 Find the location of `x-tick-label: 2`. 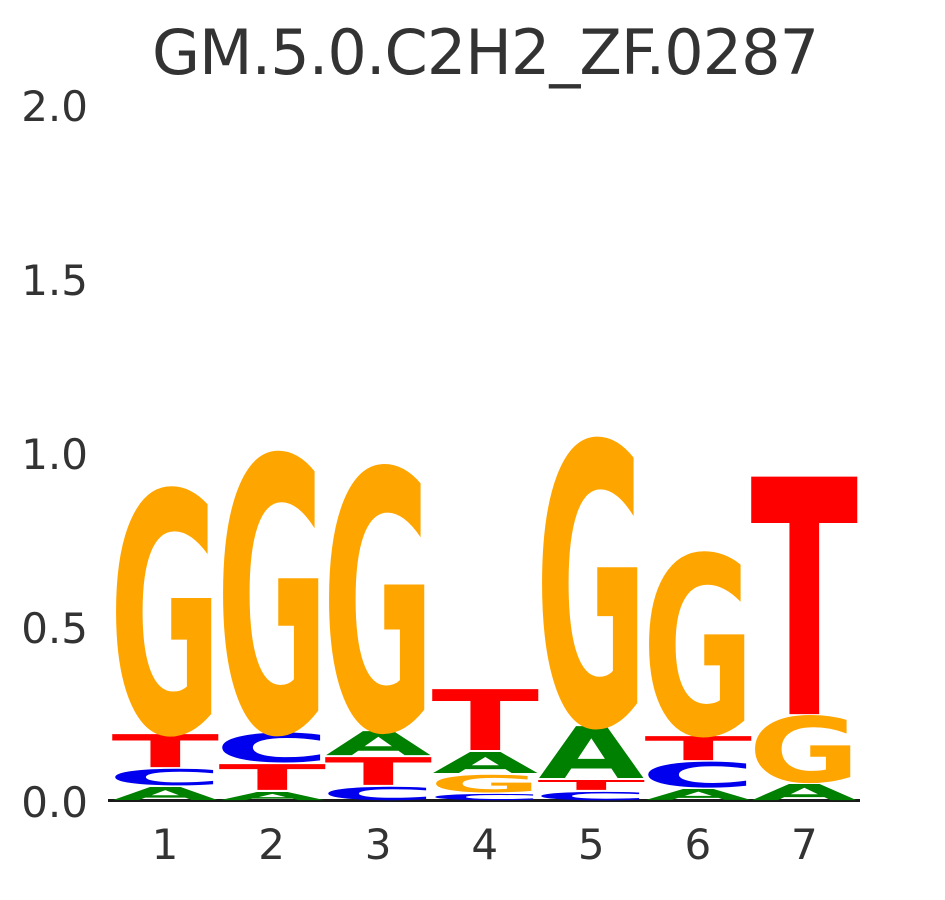

x-tick-label: 2 is located at coordinates (271, 844).